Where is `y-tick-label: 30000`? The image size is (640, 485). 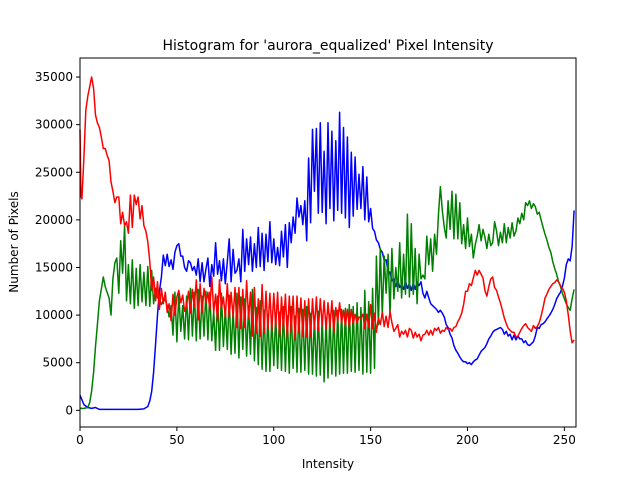 y-tick-label: 30000 is located at coordinates (54, 125).